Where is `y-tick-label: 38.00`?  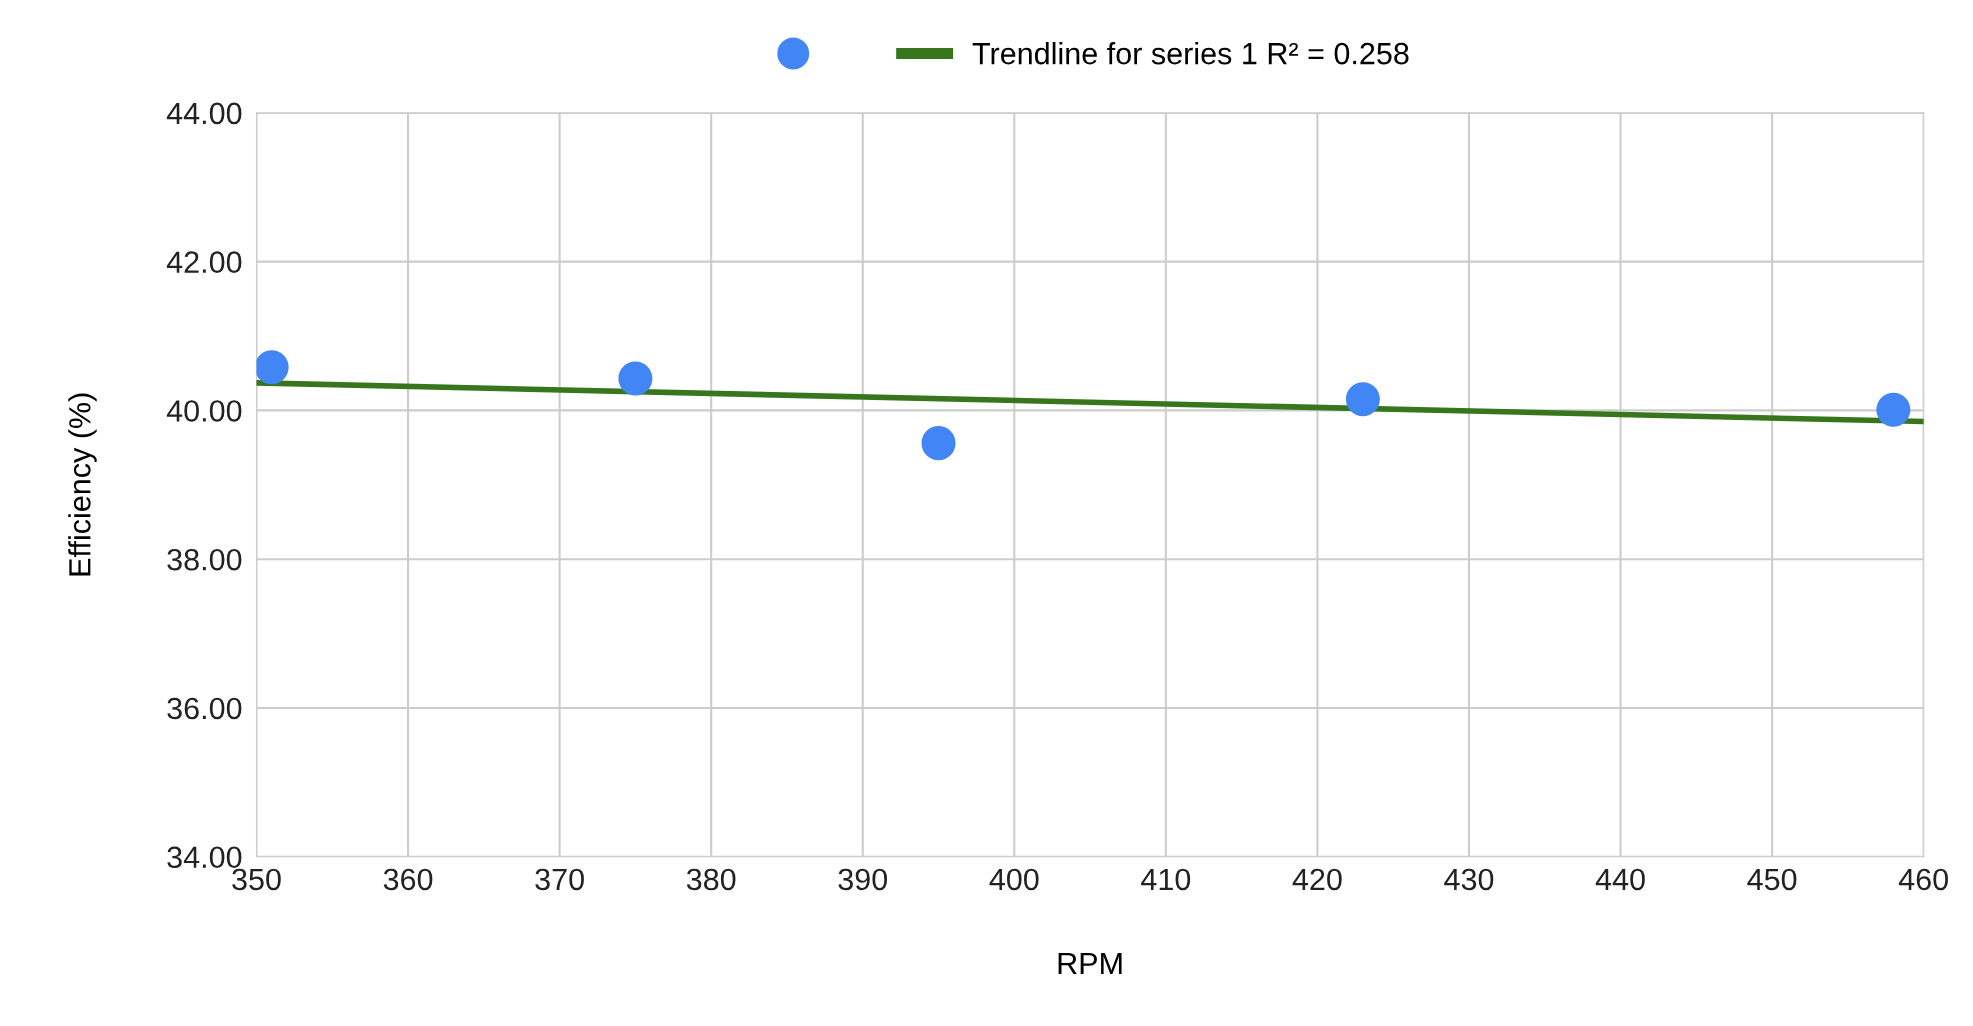 y-tick-label: 38.00 is located at coordinates (204, 559).